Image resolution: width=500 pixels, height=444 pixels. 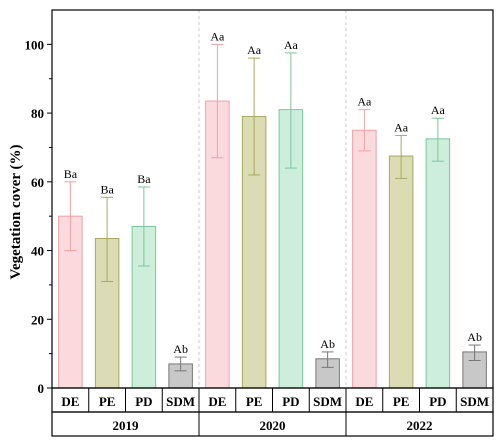 I want to click on bar-2022-de, so click(x=364, y=259).